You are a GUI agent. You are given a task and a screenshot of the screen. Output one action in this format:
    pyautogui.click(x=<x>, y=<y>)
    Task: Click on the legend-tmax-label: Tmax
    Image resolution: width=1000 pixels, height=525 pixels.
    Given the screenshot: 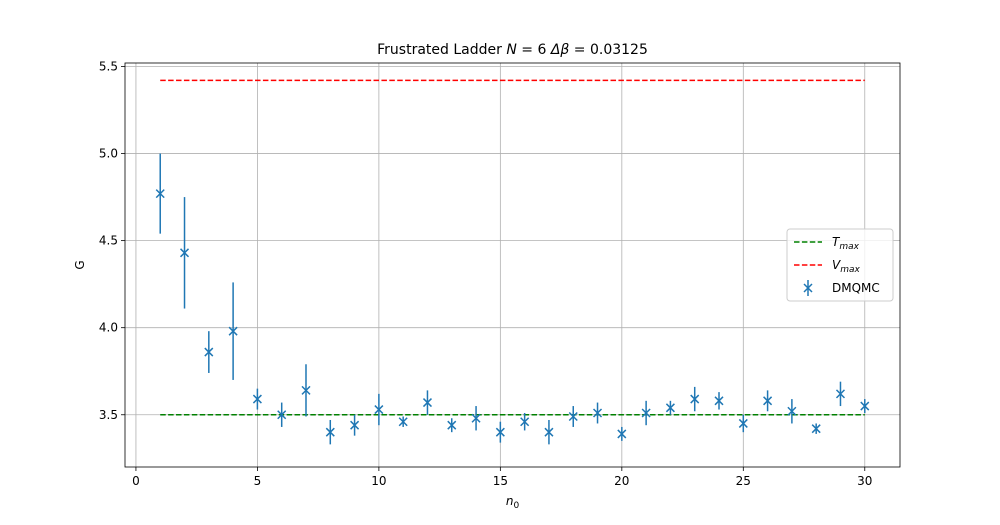 What is the action you would take?
    pyautogui.click(x=846, y=243)
    